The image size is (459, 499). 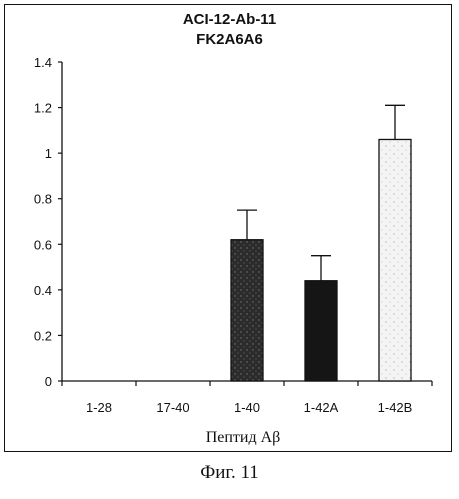 I want to click on bar-1-42B, so click(x=395, y=260).